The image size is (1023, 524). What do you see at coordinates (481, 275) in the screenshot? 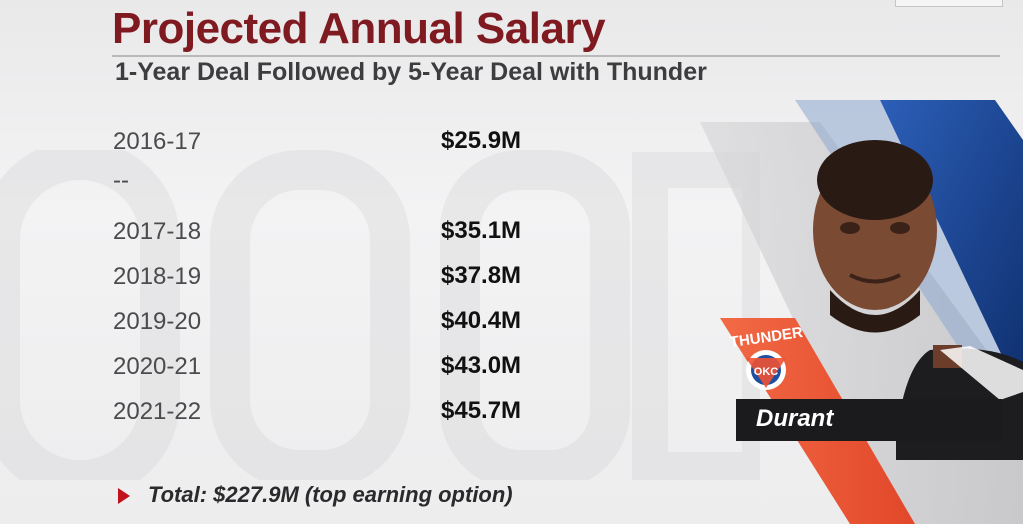
I see `salary-value: $37.8M` at bounding box center [481, 275].